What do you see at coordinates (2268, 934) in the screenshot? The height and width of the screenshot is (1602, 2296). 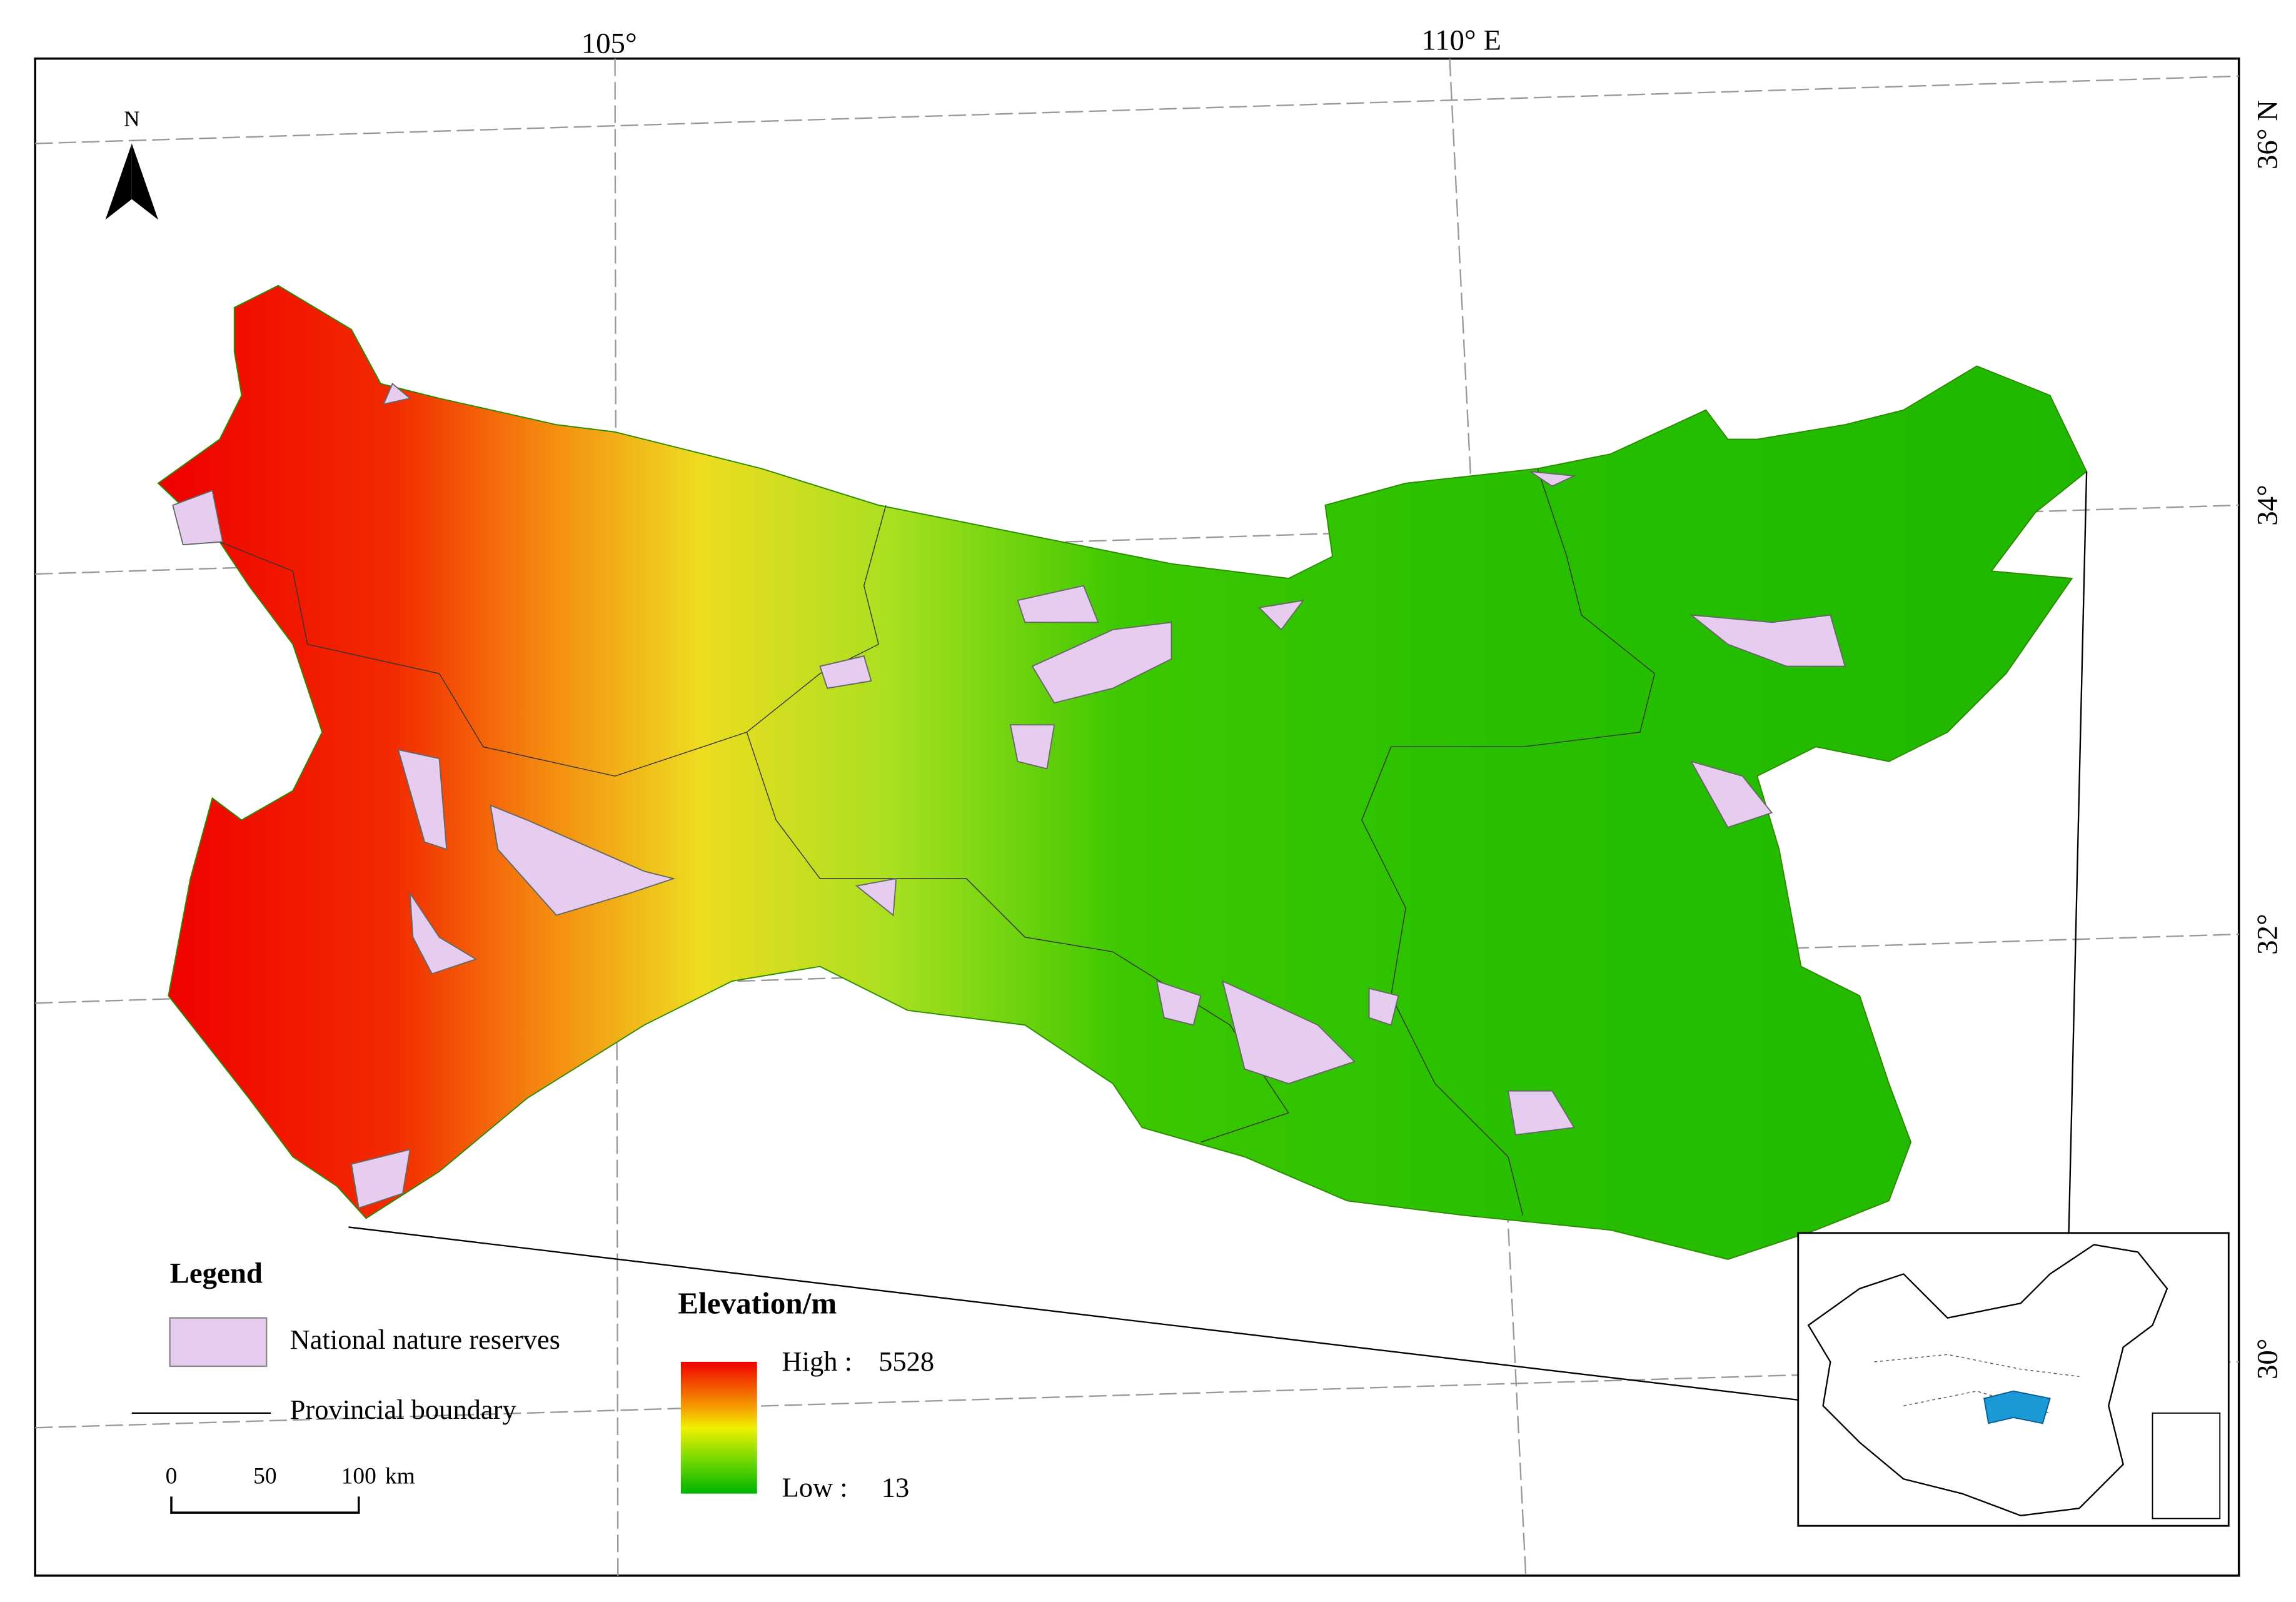 I see `lat-label: 32°` at bounding box center [2268, 934].